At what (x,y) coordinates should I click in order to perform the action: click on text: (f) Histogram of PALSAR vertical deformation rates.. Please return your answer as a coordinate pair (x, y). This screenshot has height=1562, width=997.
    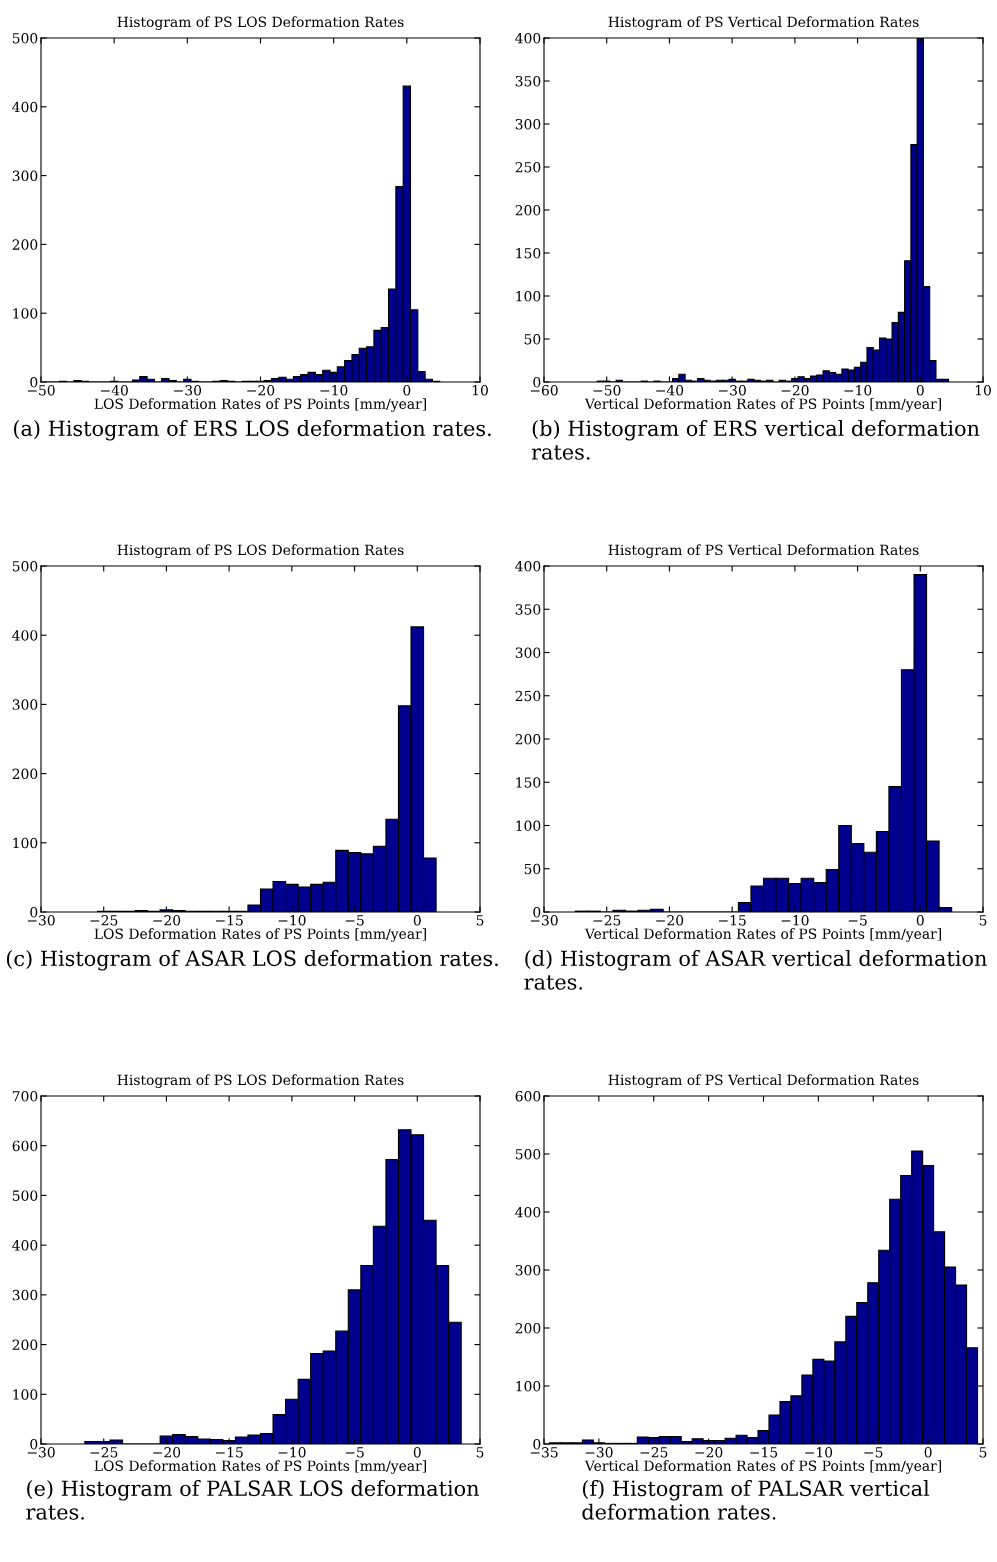
    Looking at the image, I should click on (756, 1500).